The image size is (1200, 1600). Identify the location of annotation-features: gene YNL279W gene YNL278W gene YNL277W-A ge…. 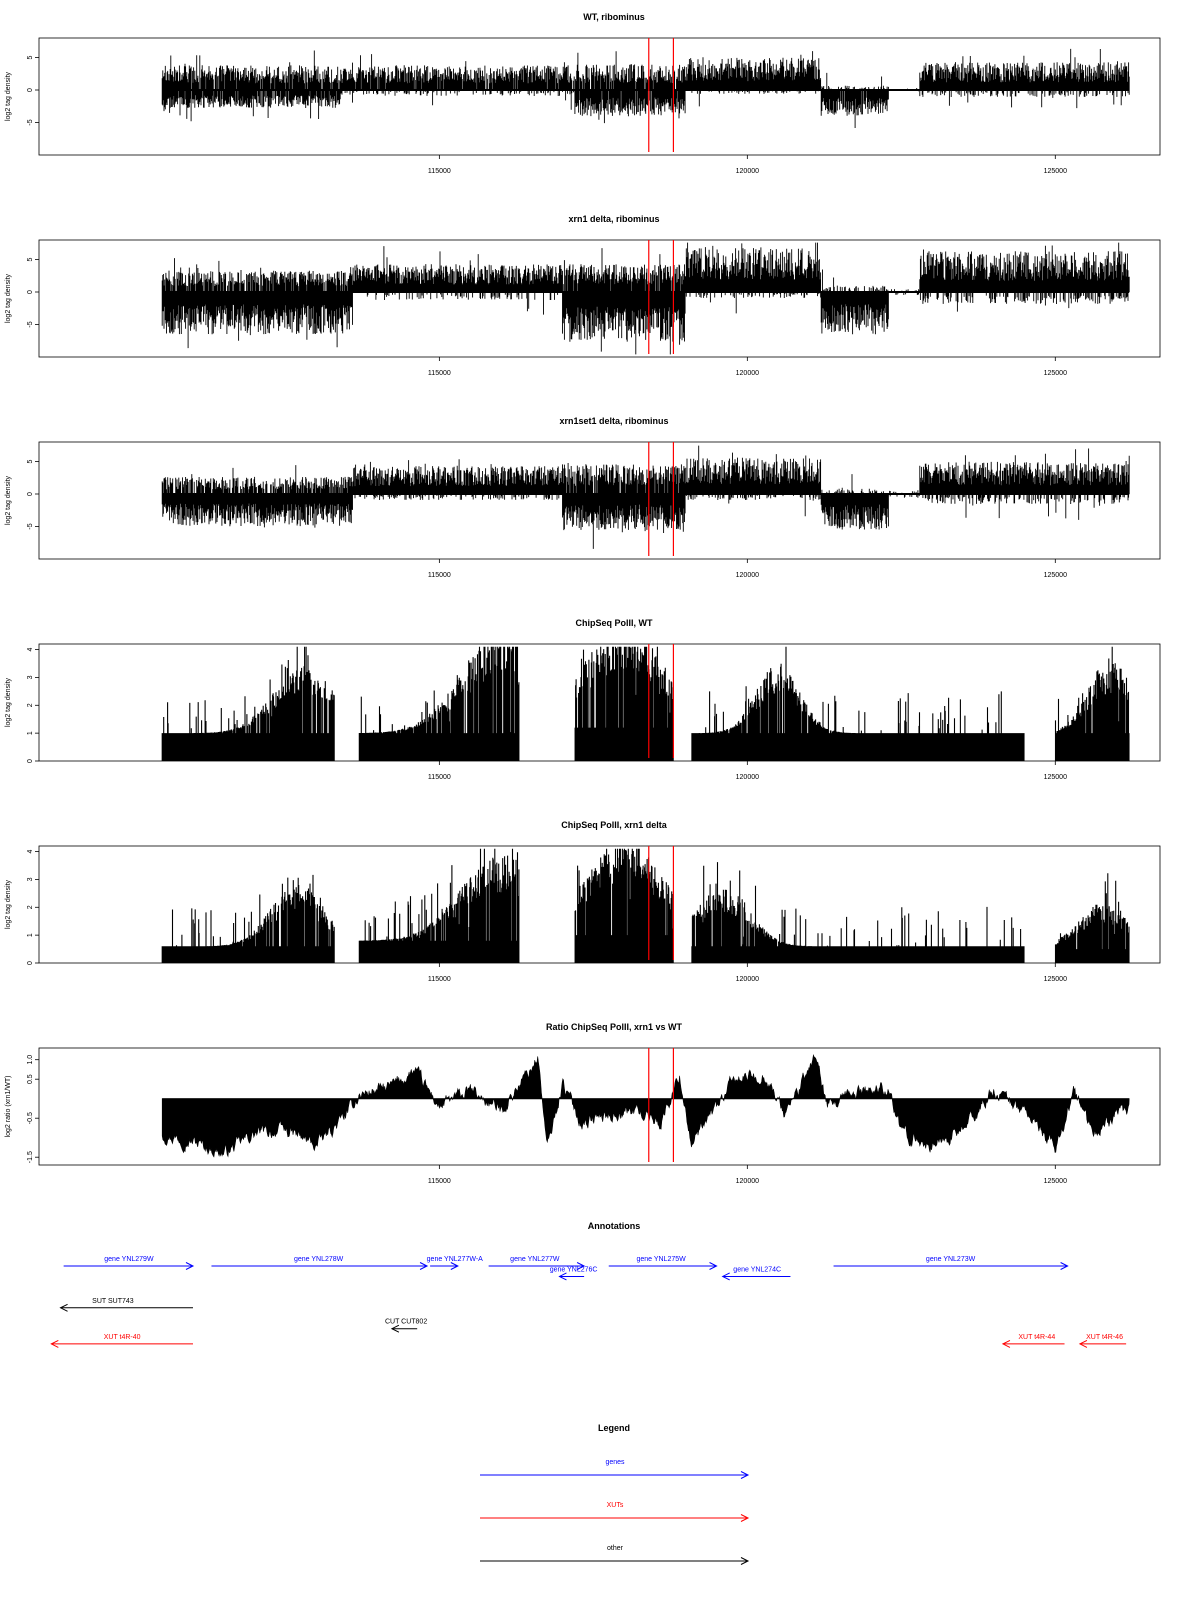
(588, 1302).